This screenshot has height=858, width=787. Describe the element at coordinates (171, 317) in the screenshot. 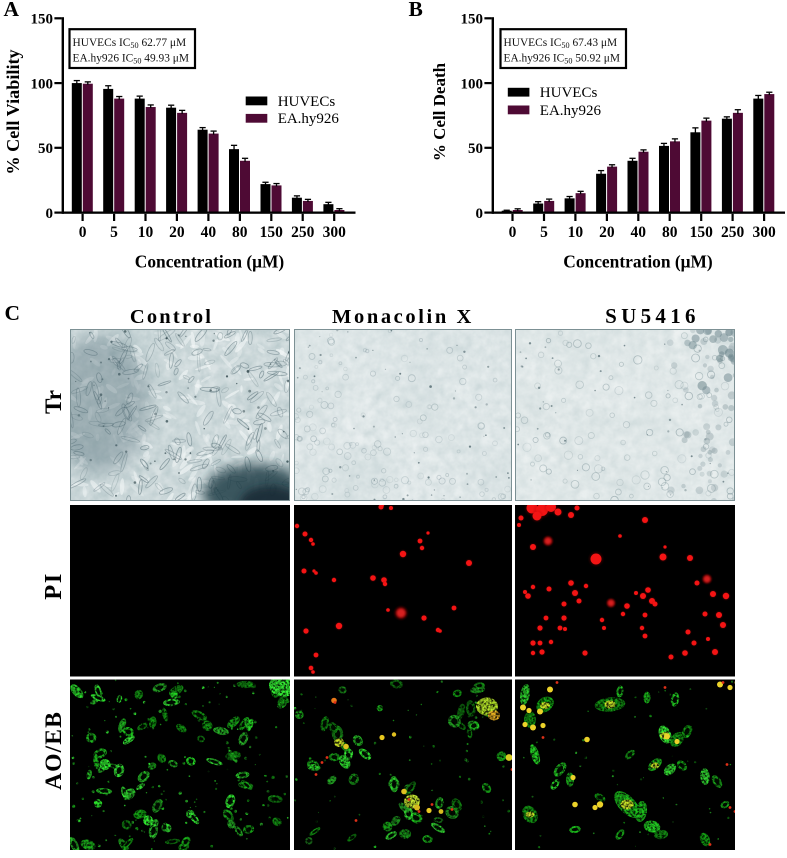

I see `svg-text: Control` at that location.